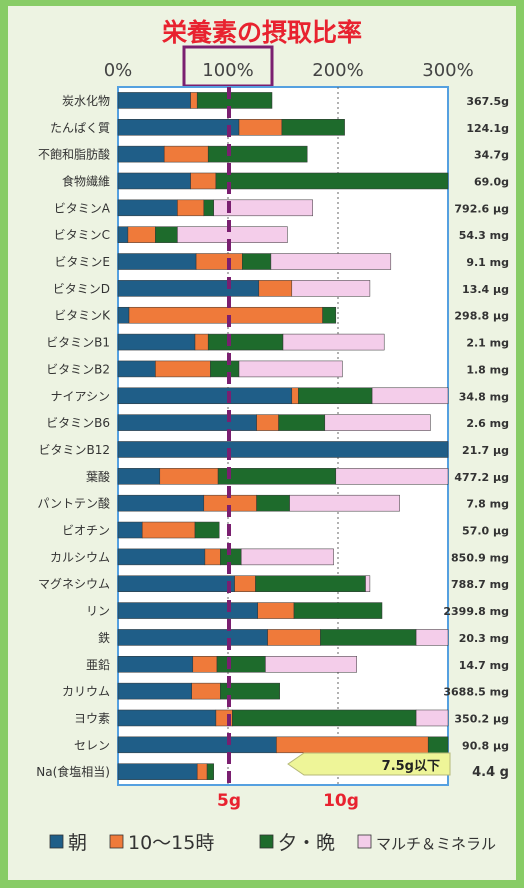 This screenshot has height=888, width=524. I want to click on sodium-scale-label-10g: 10g, so click(341, 801).